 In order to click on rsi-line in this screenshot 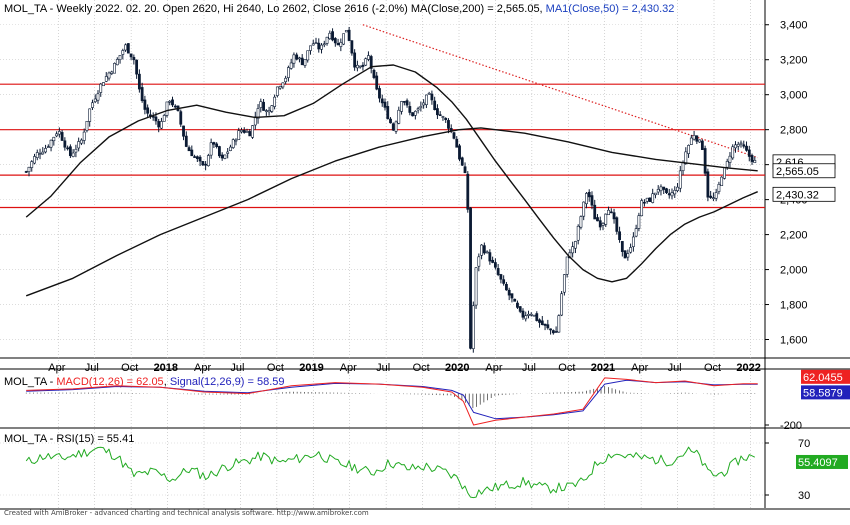, I will do `click(390, 472)`.